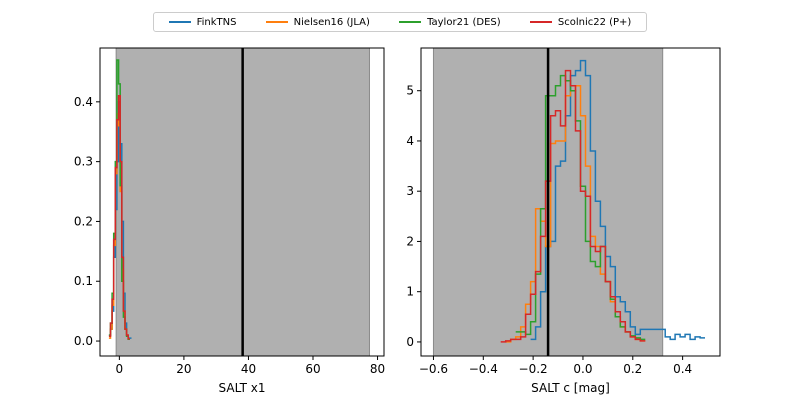  I want to click on legend-entry-taylor21: Taylor21 (DES), so click(450, 22).